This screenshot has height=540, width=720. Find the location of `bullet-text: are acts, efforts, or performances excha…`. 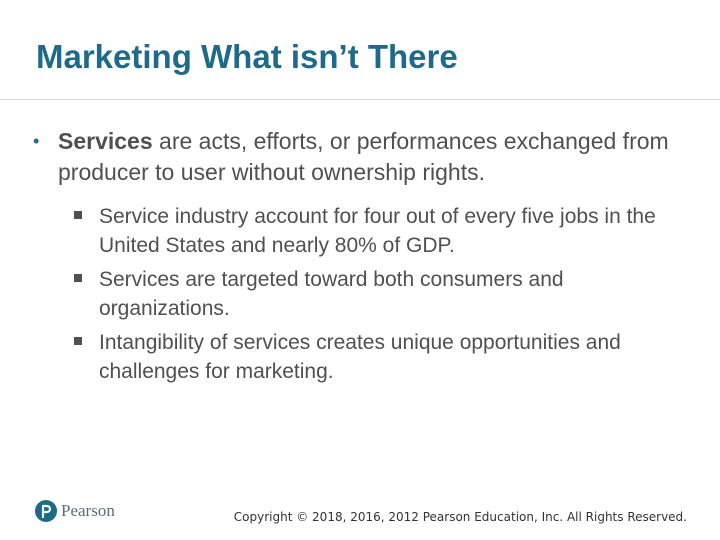

bullet-text: are acts, efforts, or performances excha… is located at coordinates (363, 156).